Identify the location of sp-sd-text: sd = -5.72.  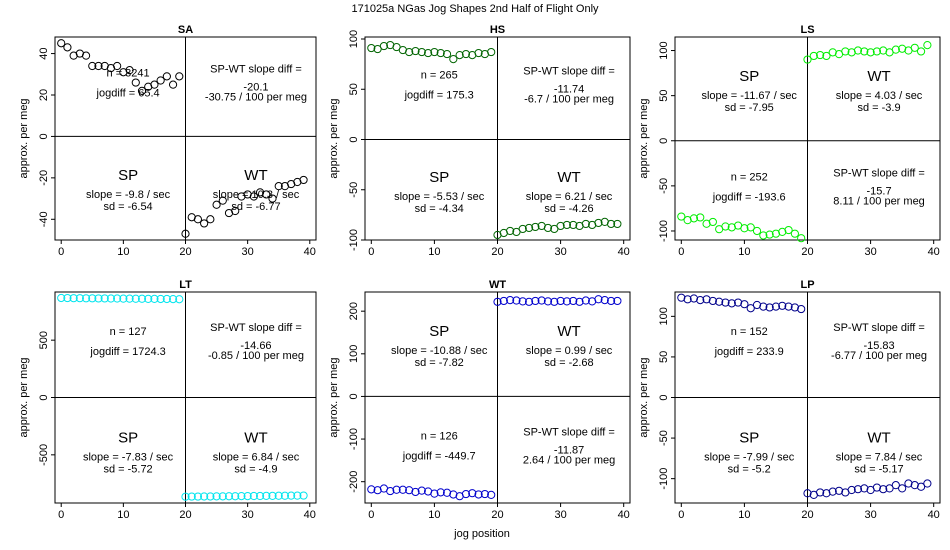
(127, 469).